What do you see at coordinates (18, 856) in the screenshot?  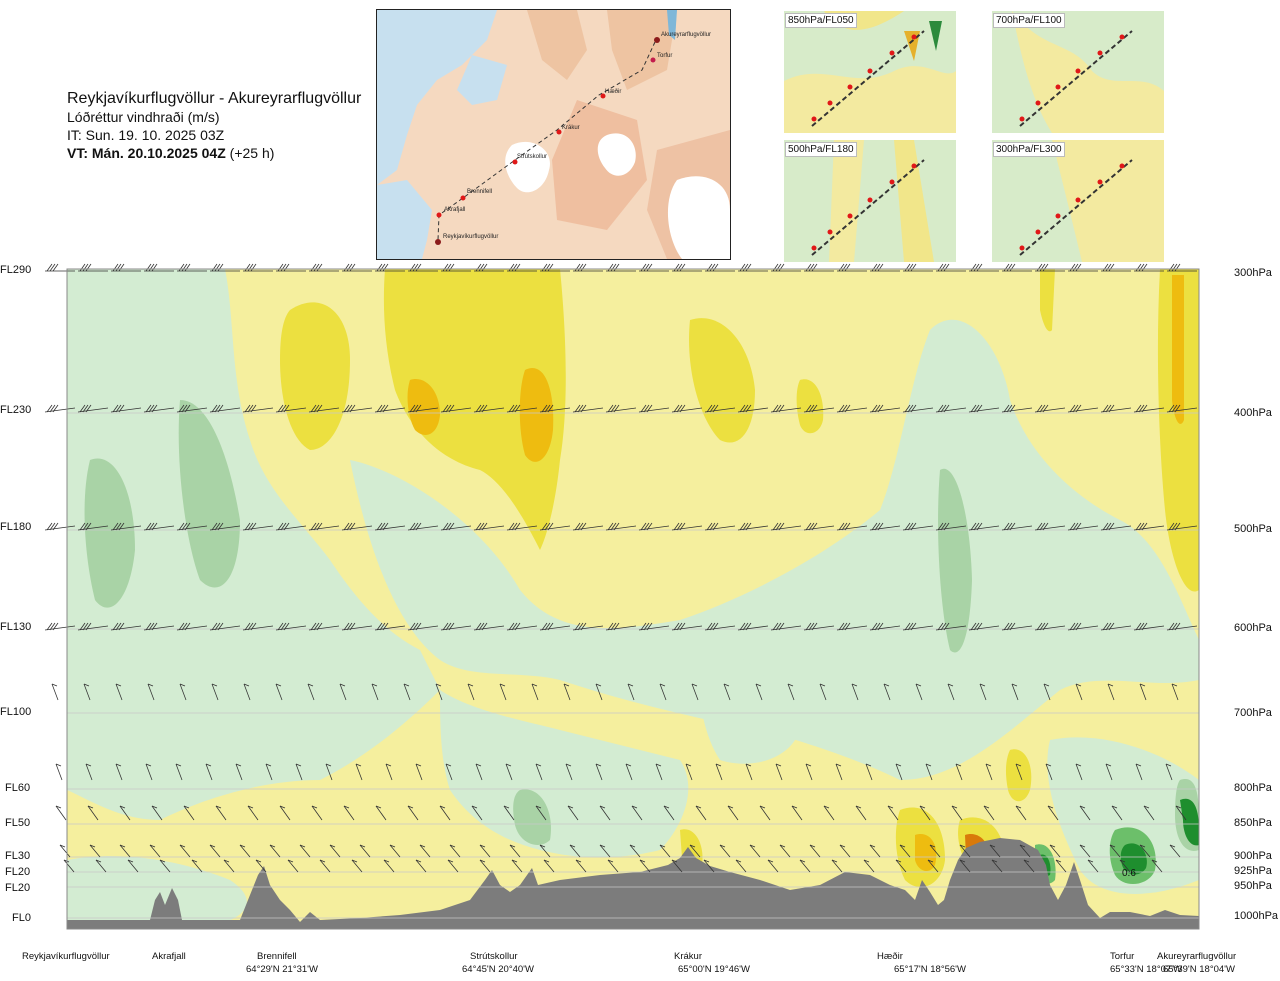 I see `fl-label: FL30` at bounding box center [18, 856].